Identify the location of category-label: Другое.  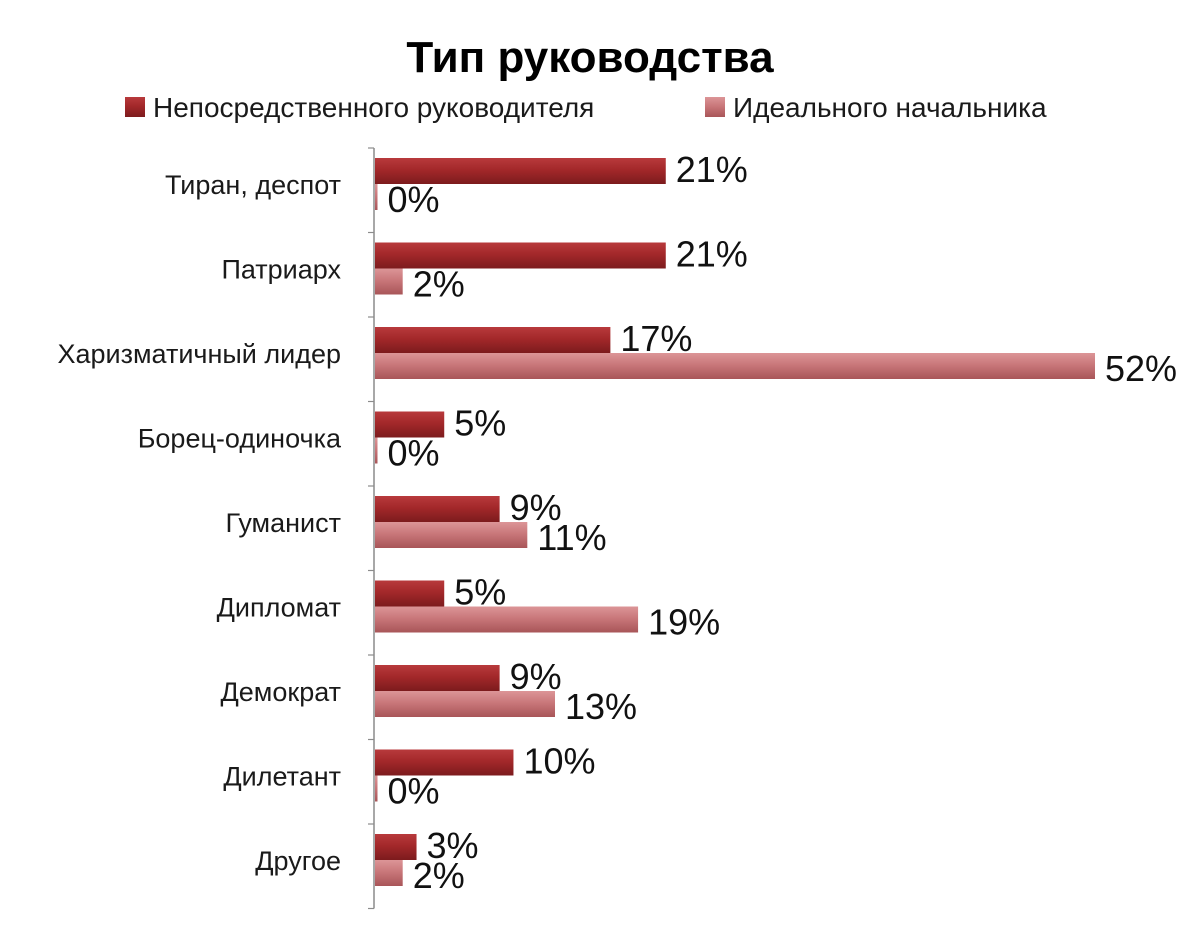
(298, 861).